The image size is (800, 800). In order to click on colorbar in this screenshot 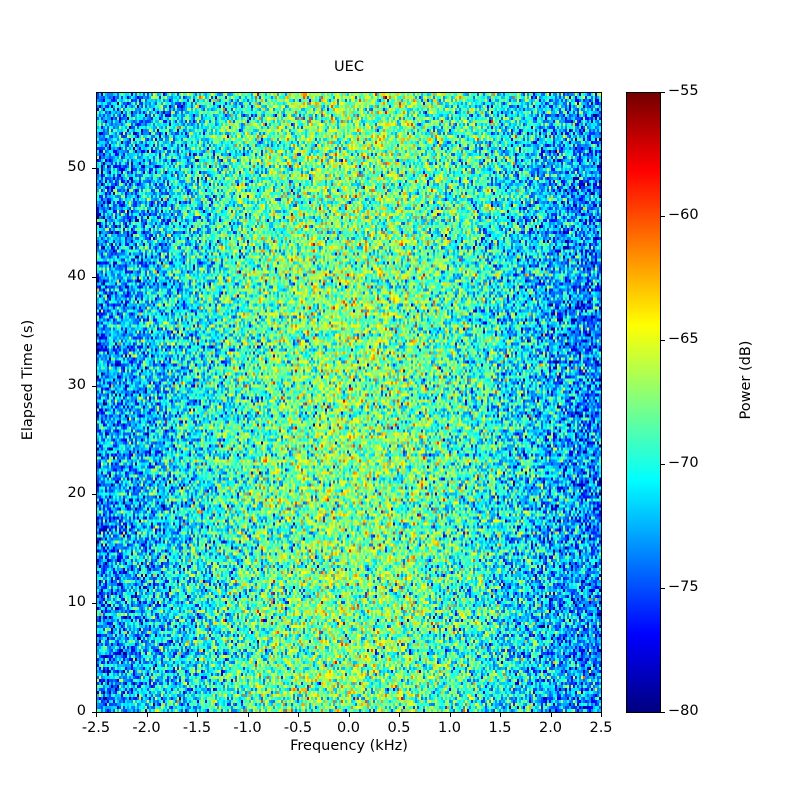, I will do `click(643, 402)`.